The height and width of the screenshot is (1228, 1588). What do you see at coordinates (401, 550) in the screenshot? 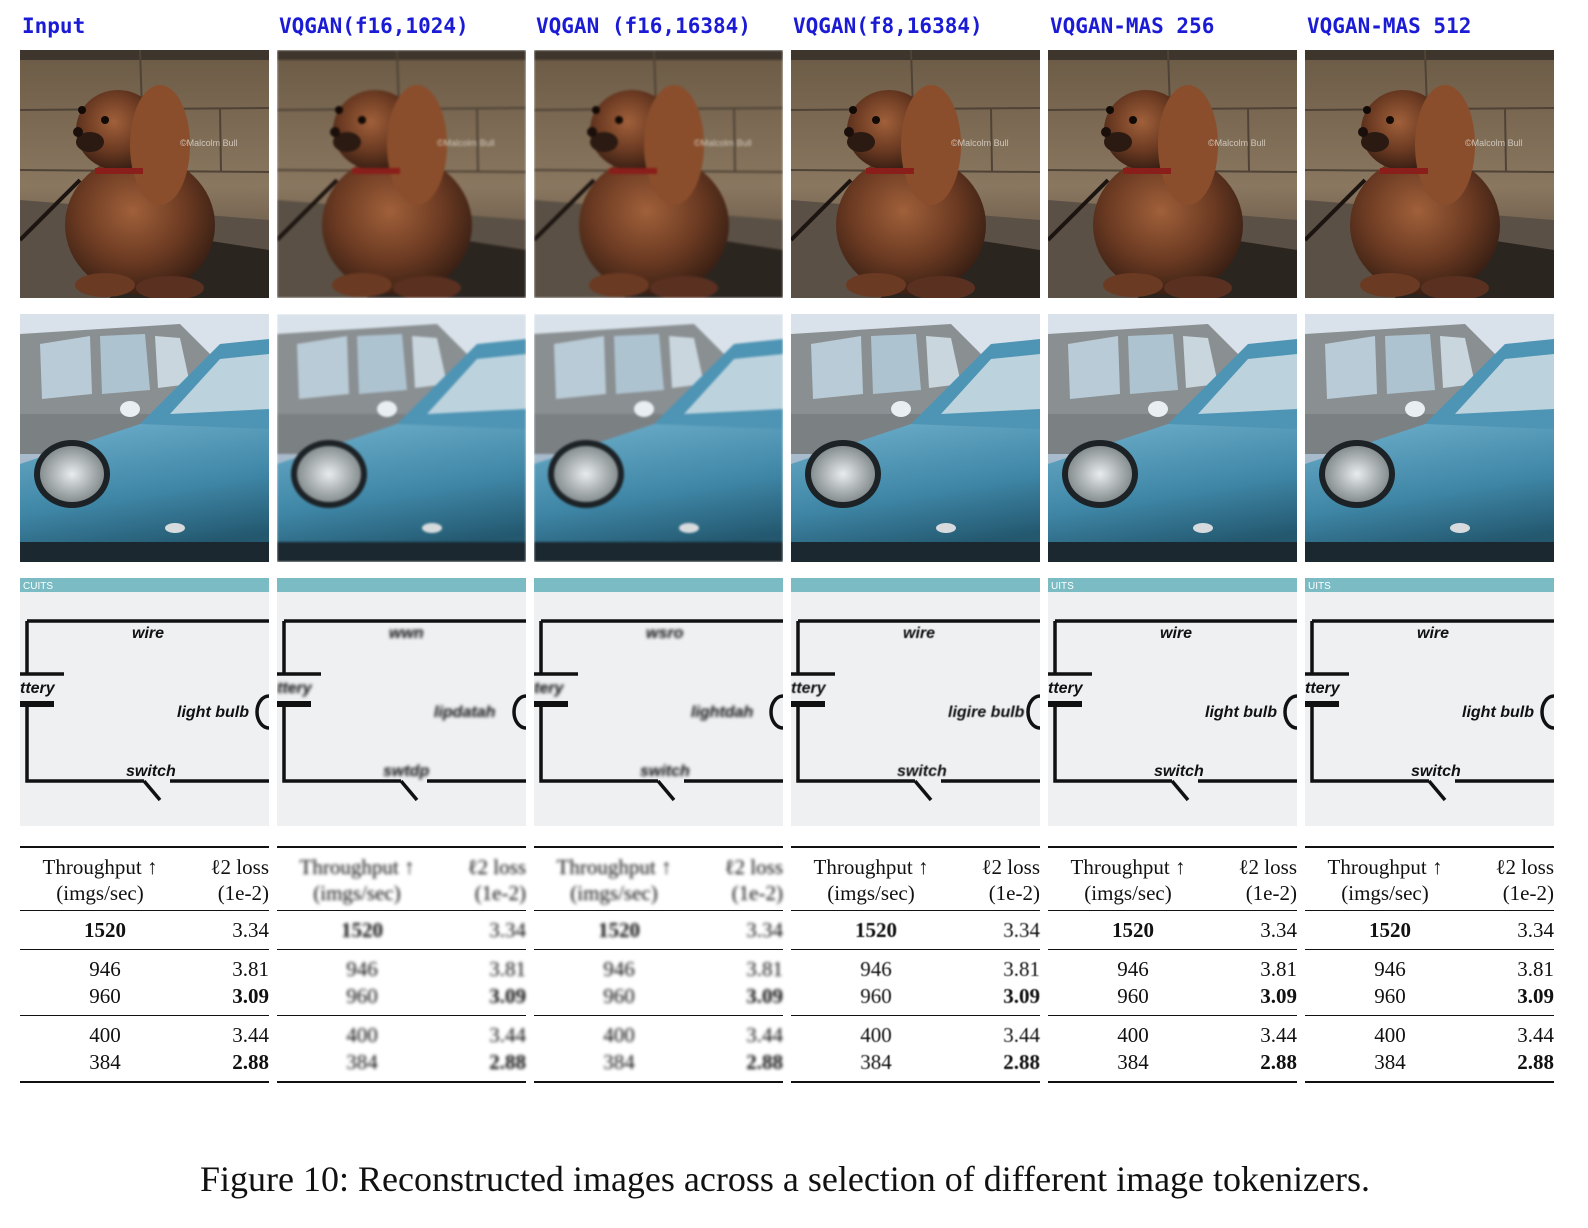
I see `tokenizer-column-2: VQGAN(f16,1024)` at bounding box center [401, 550].